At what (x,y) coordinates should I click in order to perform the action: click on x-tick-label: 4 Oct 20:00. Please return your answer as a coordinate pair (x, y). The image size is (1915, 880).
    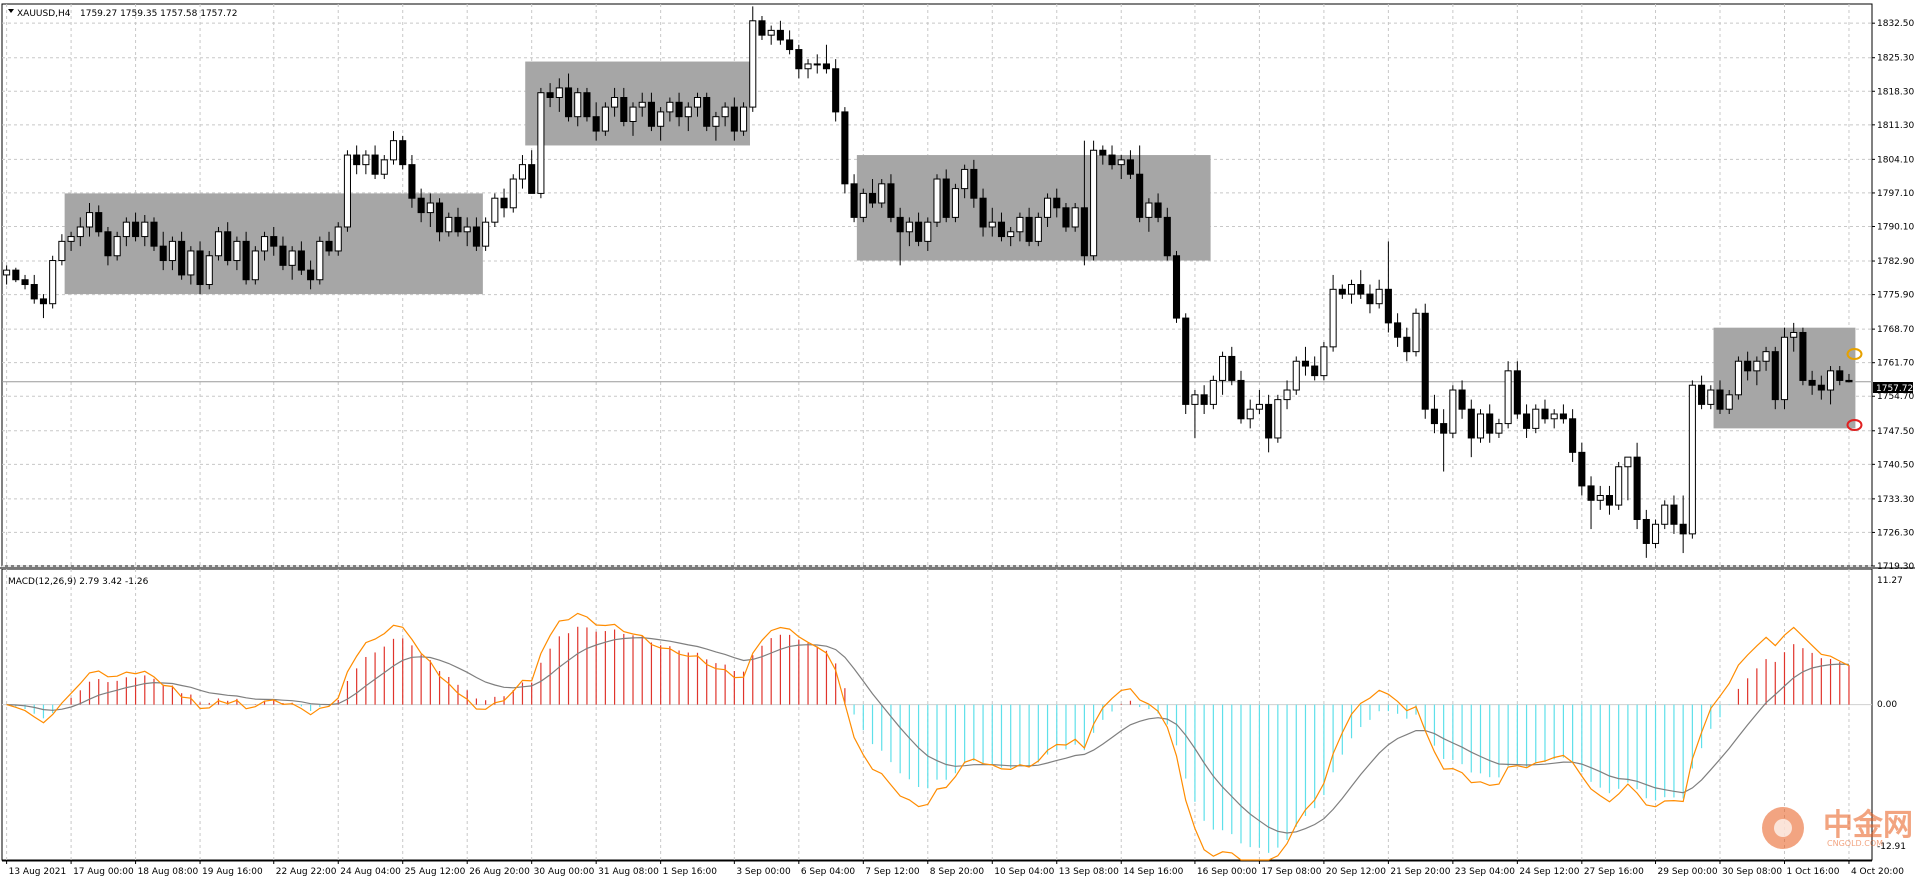
    Looking at the image, I should click on (1877, 871).